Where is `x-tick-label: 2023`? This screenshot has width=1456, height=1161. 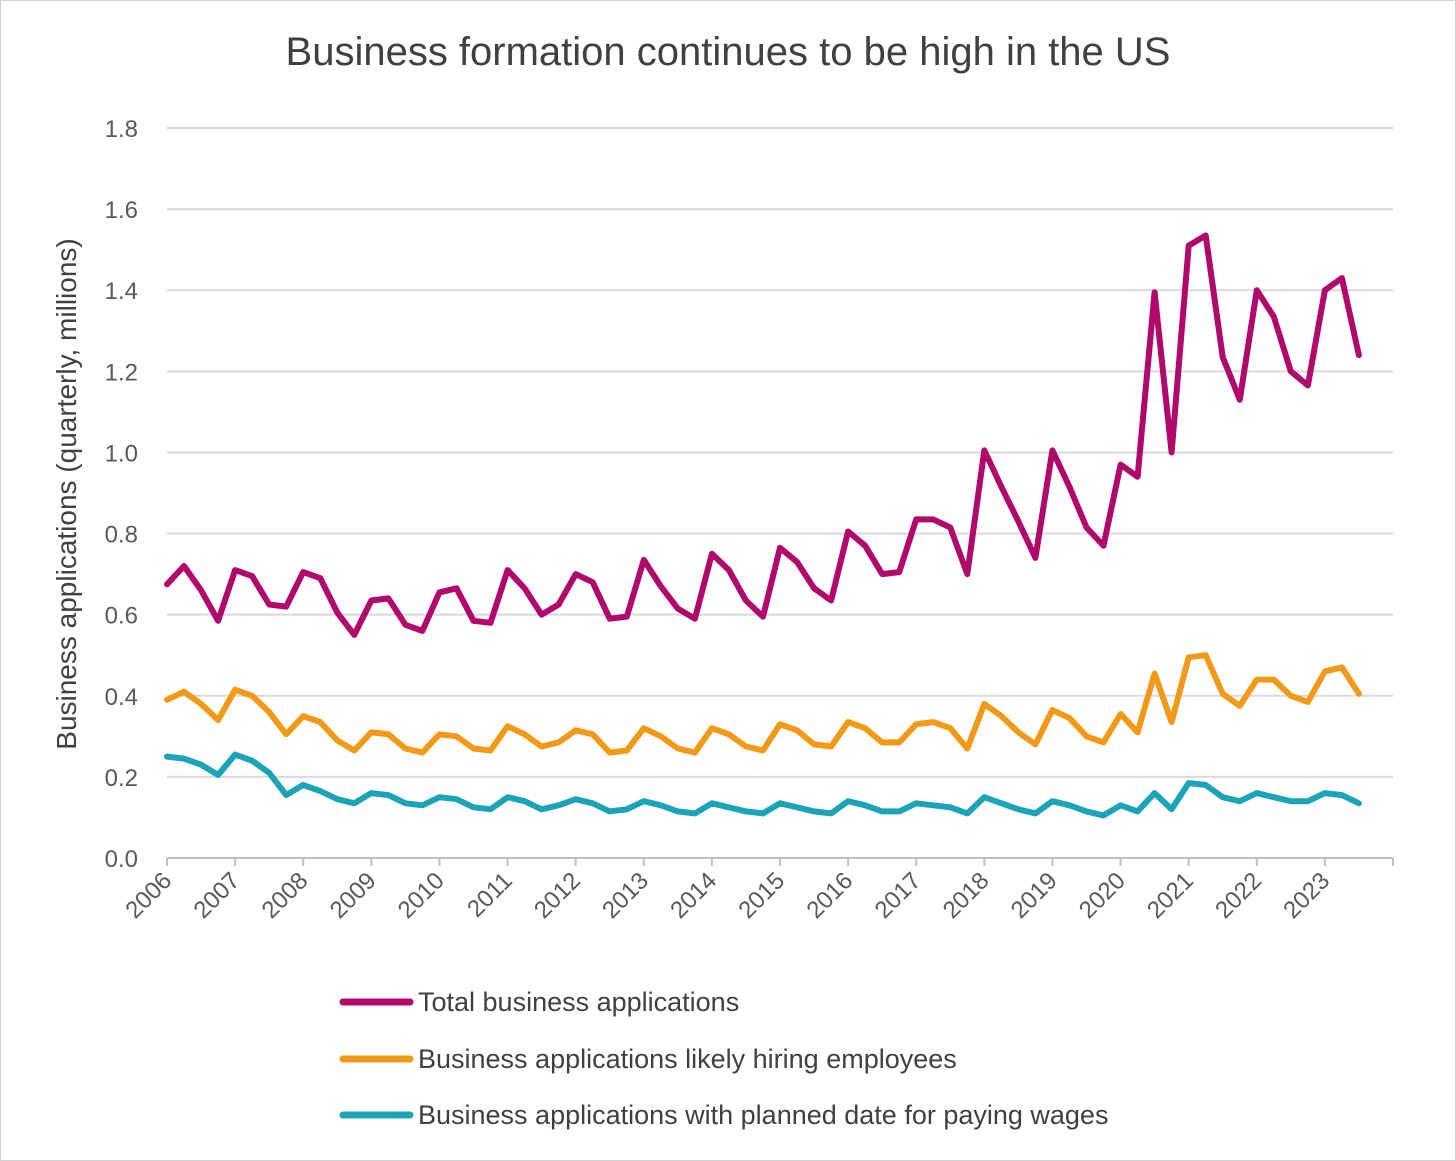 x-tick-label: 2023 is located at coordinates (1306, 895).